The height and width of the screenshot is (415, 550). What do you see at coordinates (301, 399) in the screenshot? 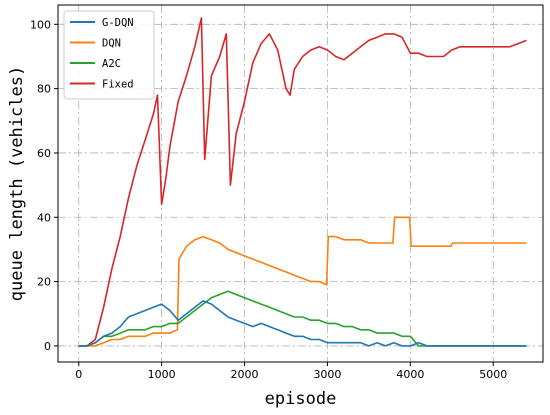
I see `x-axis-title: episode` at bounding box center [301, 399].